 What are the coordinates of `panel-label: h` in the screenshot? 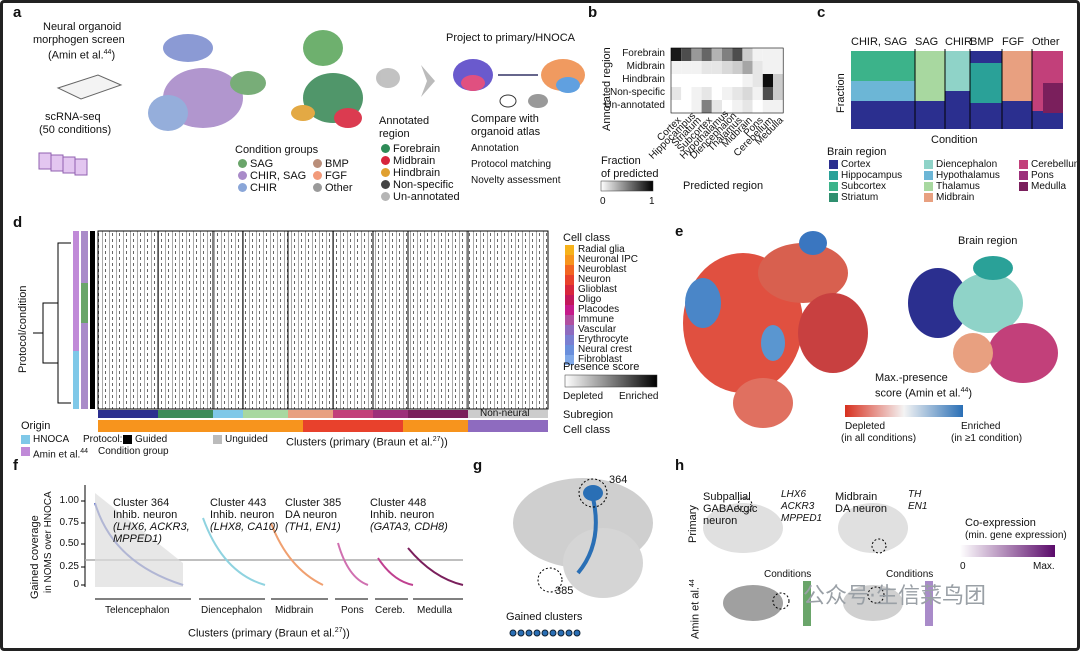 It's located at (680, 465).